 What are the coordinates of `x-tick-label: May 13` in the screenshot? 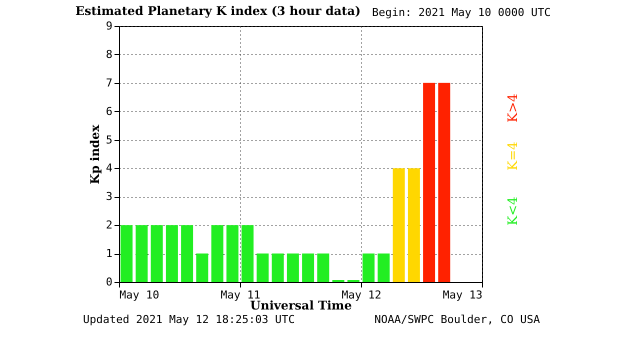 It's located at (462, 295).